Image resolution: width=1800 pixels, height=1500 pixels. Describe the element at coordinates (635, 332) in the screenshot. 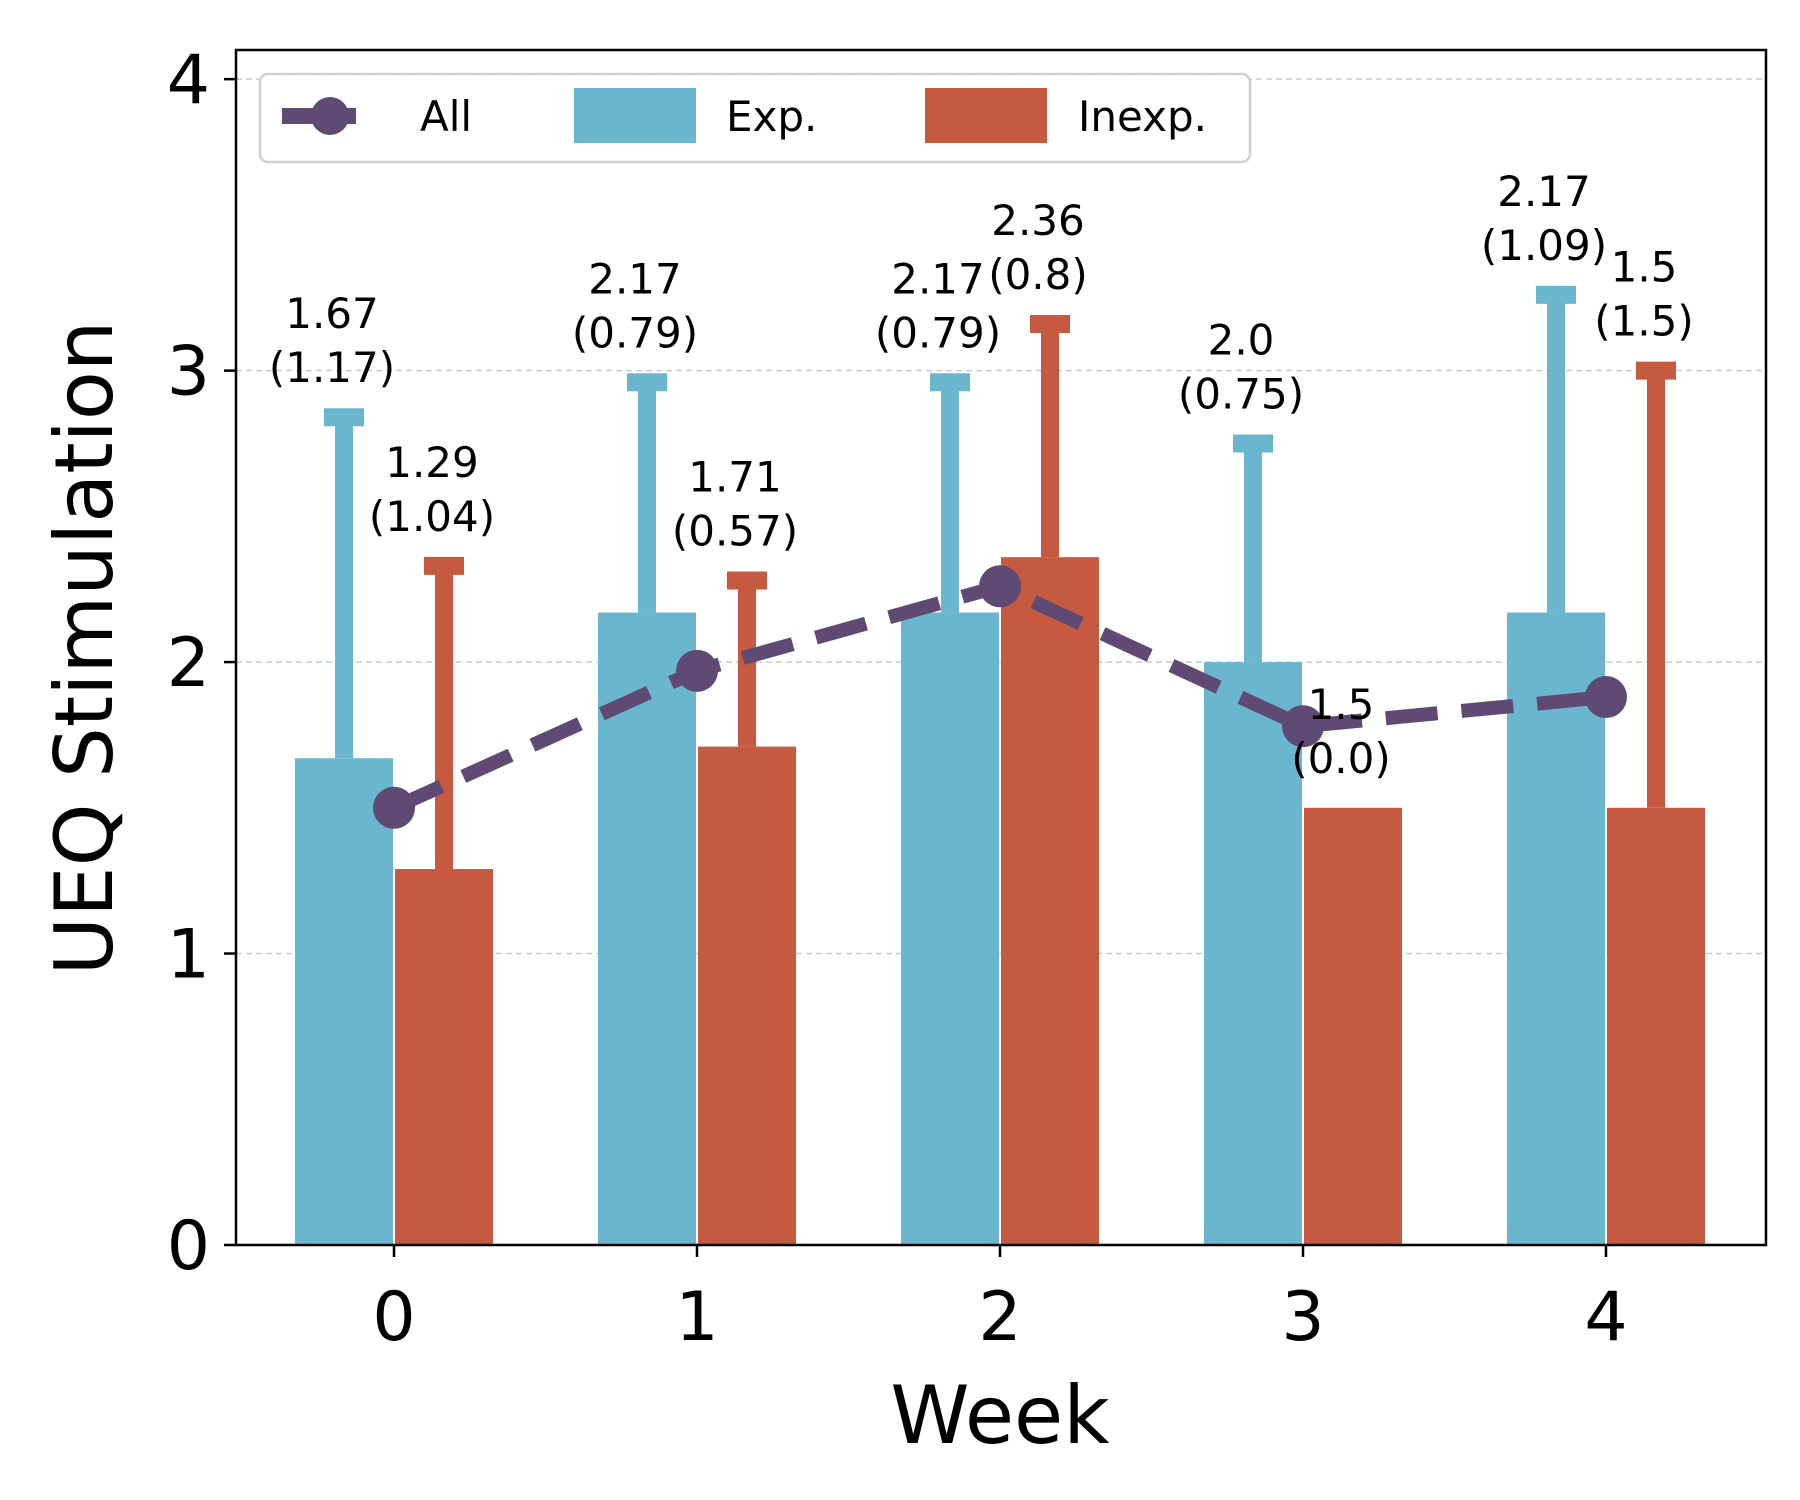

I see `exp-sd-label-week-1: (0.79)` at that location.